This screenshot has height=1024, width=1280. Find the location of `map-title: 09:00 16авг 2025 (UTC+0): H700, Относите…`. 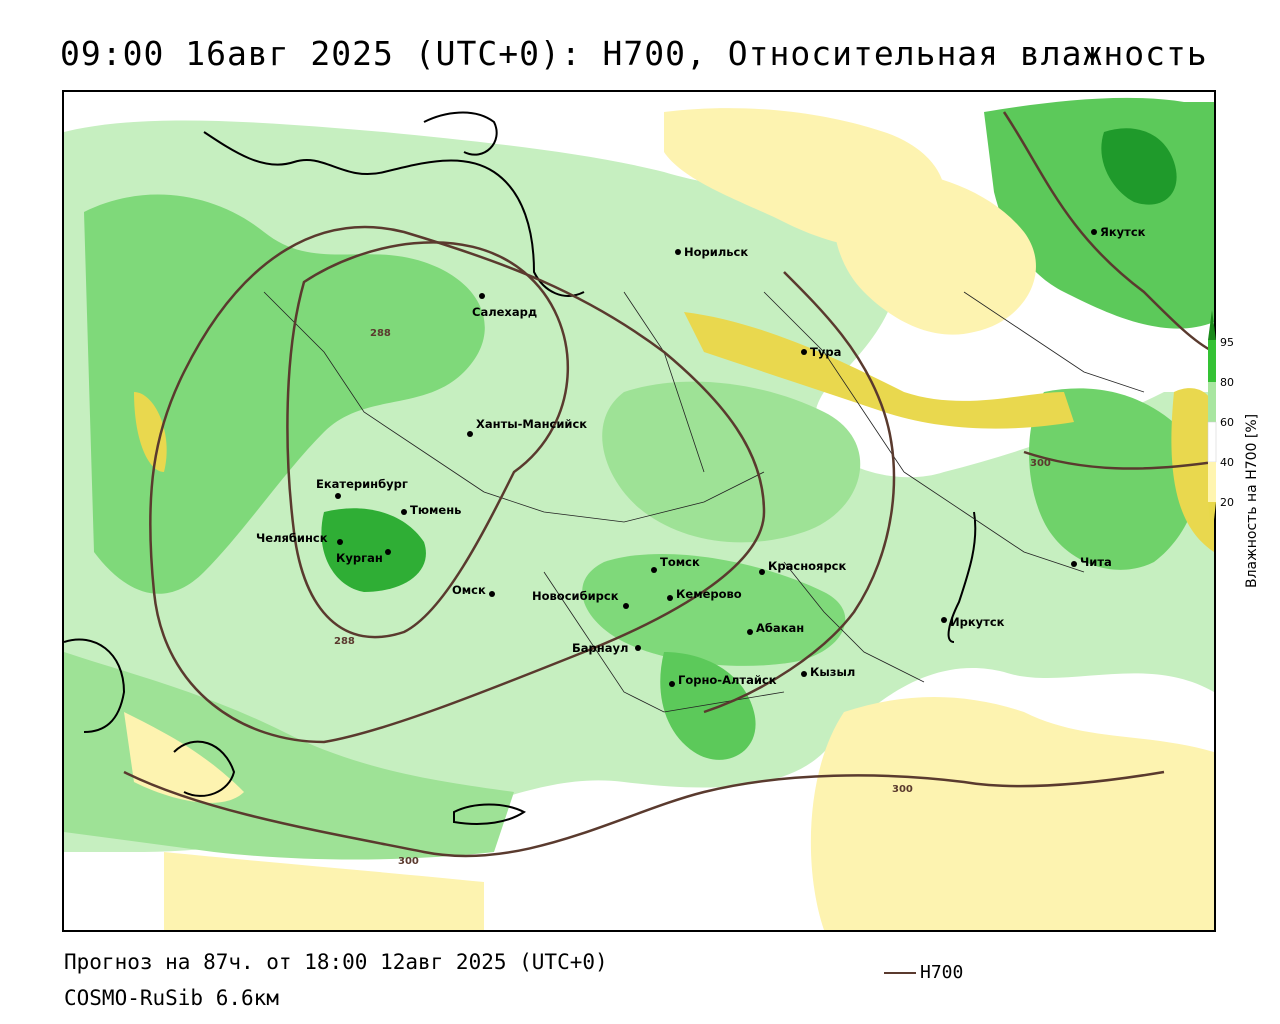

map-title: 09:00 16авг 2025 (UTC+0): H700, Относите… is located at coordinates (634, 53).